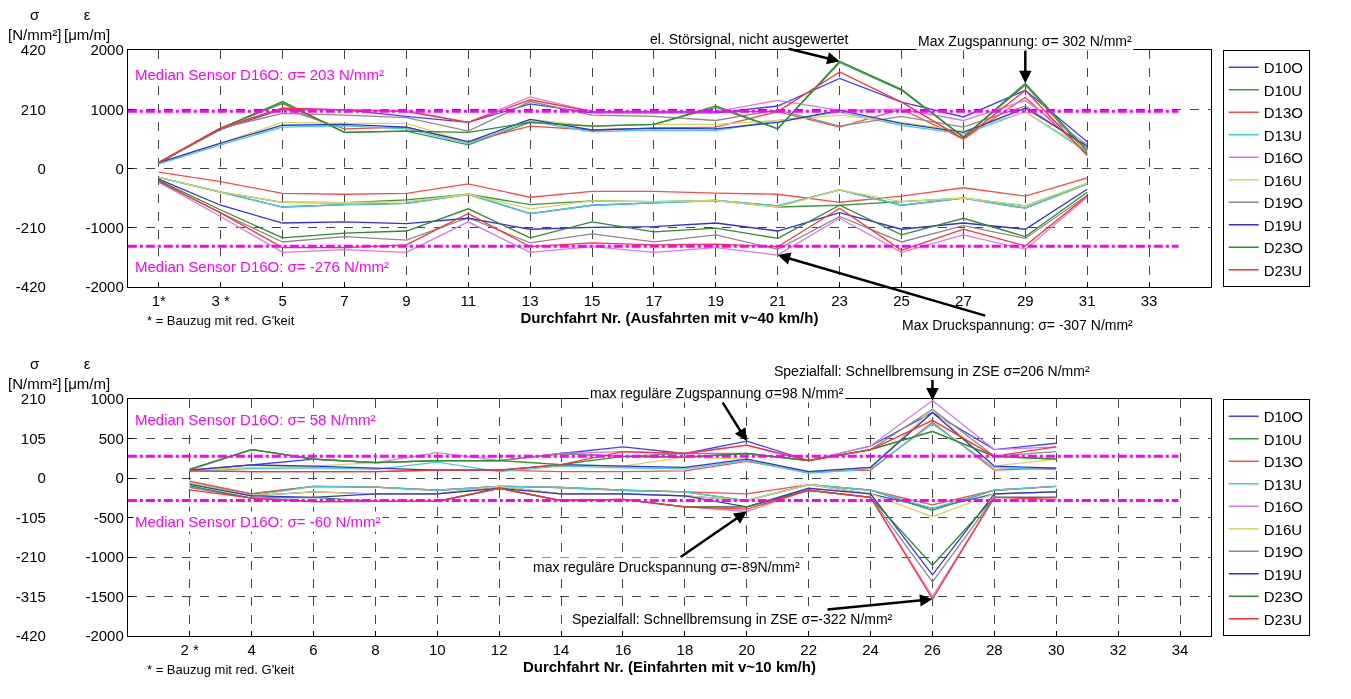  Describe the element at coordinates (375, 649) in the screenshot. I see `x-tick-label: 8` at that location.